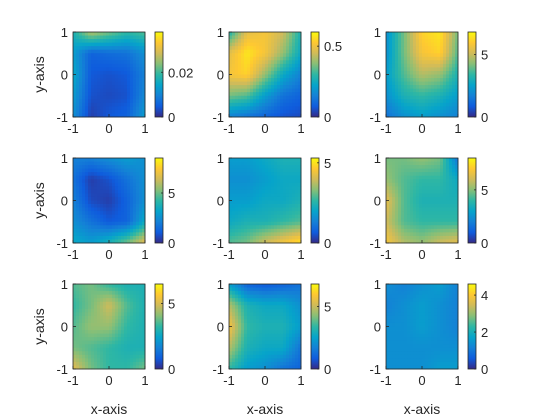 This screenshot has height=420, width=560. Describe the element at coordinates (220, 327) in the screenshot. I see `y-tick-label: 0` at that location.